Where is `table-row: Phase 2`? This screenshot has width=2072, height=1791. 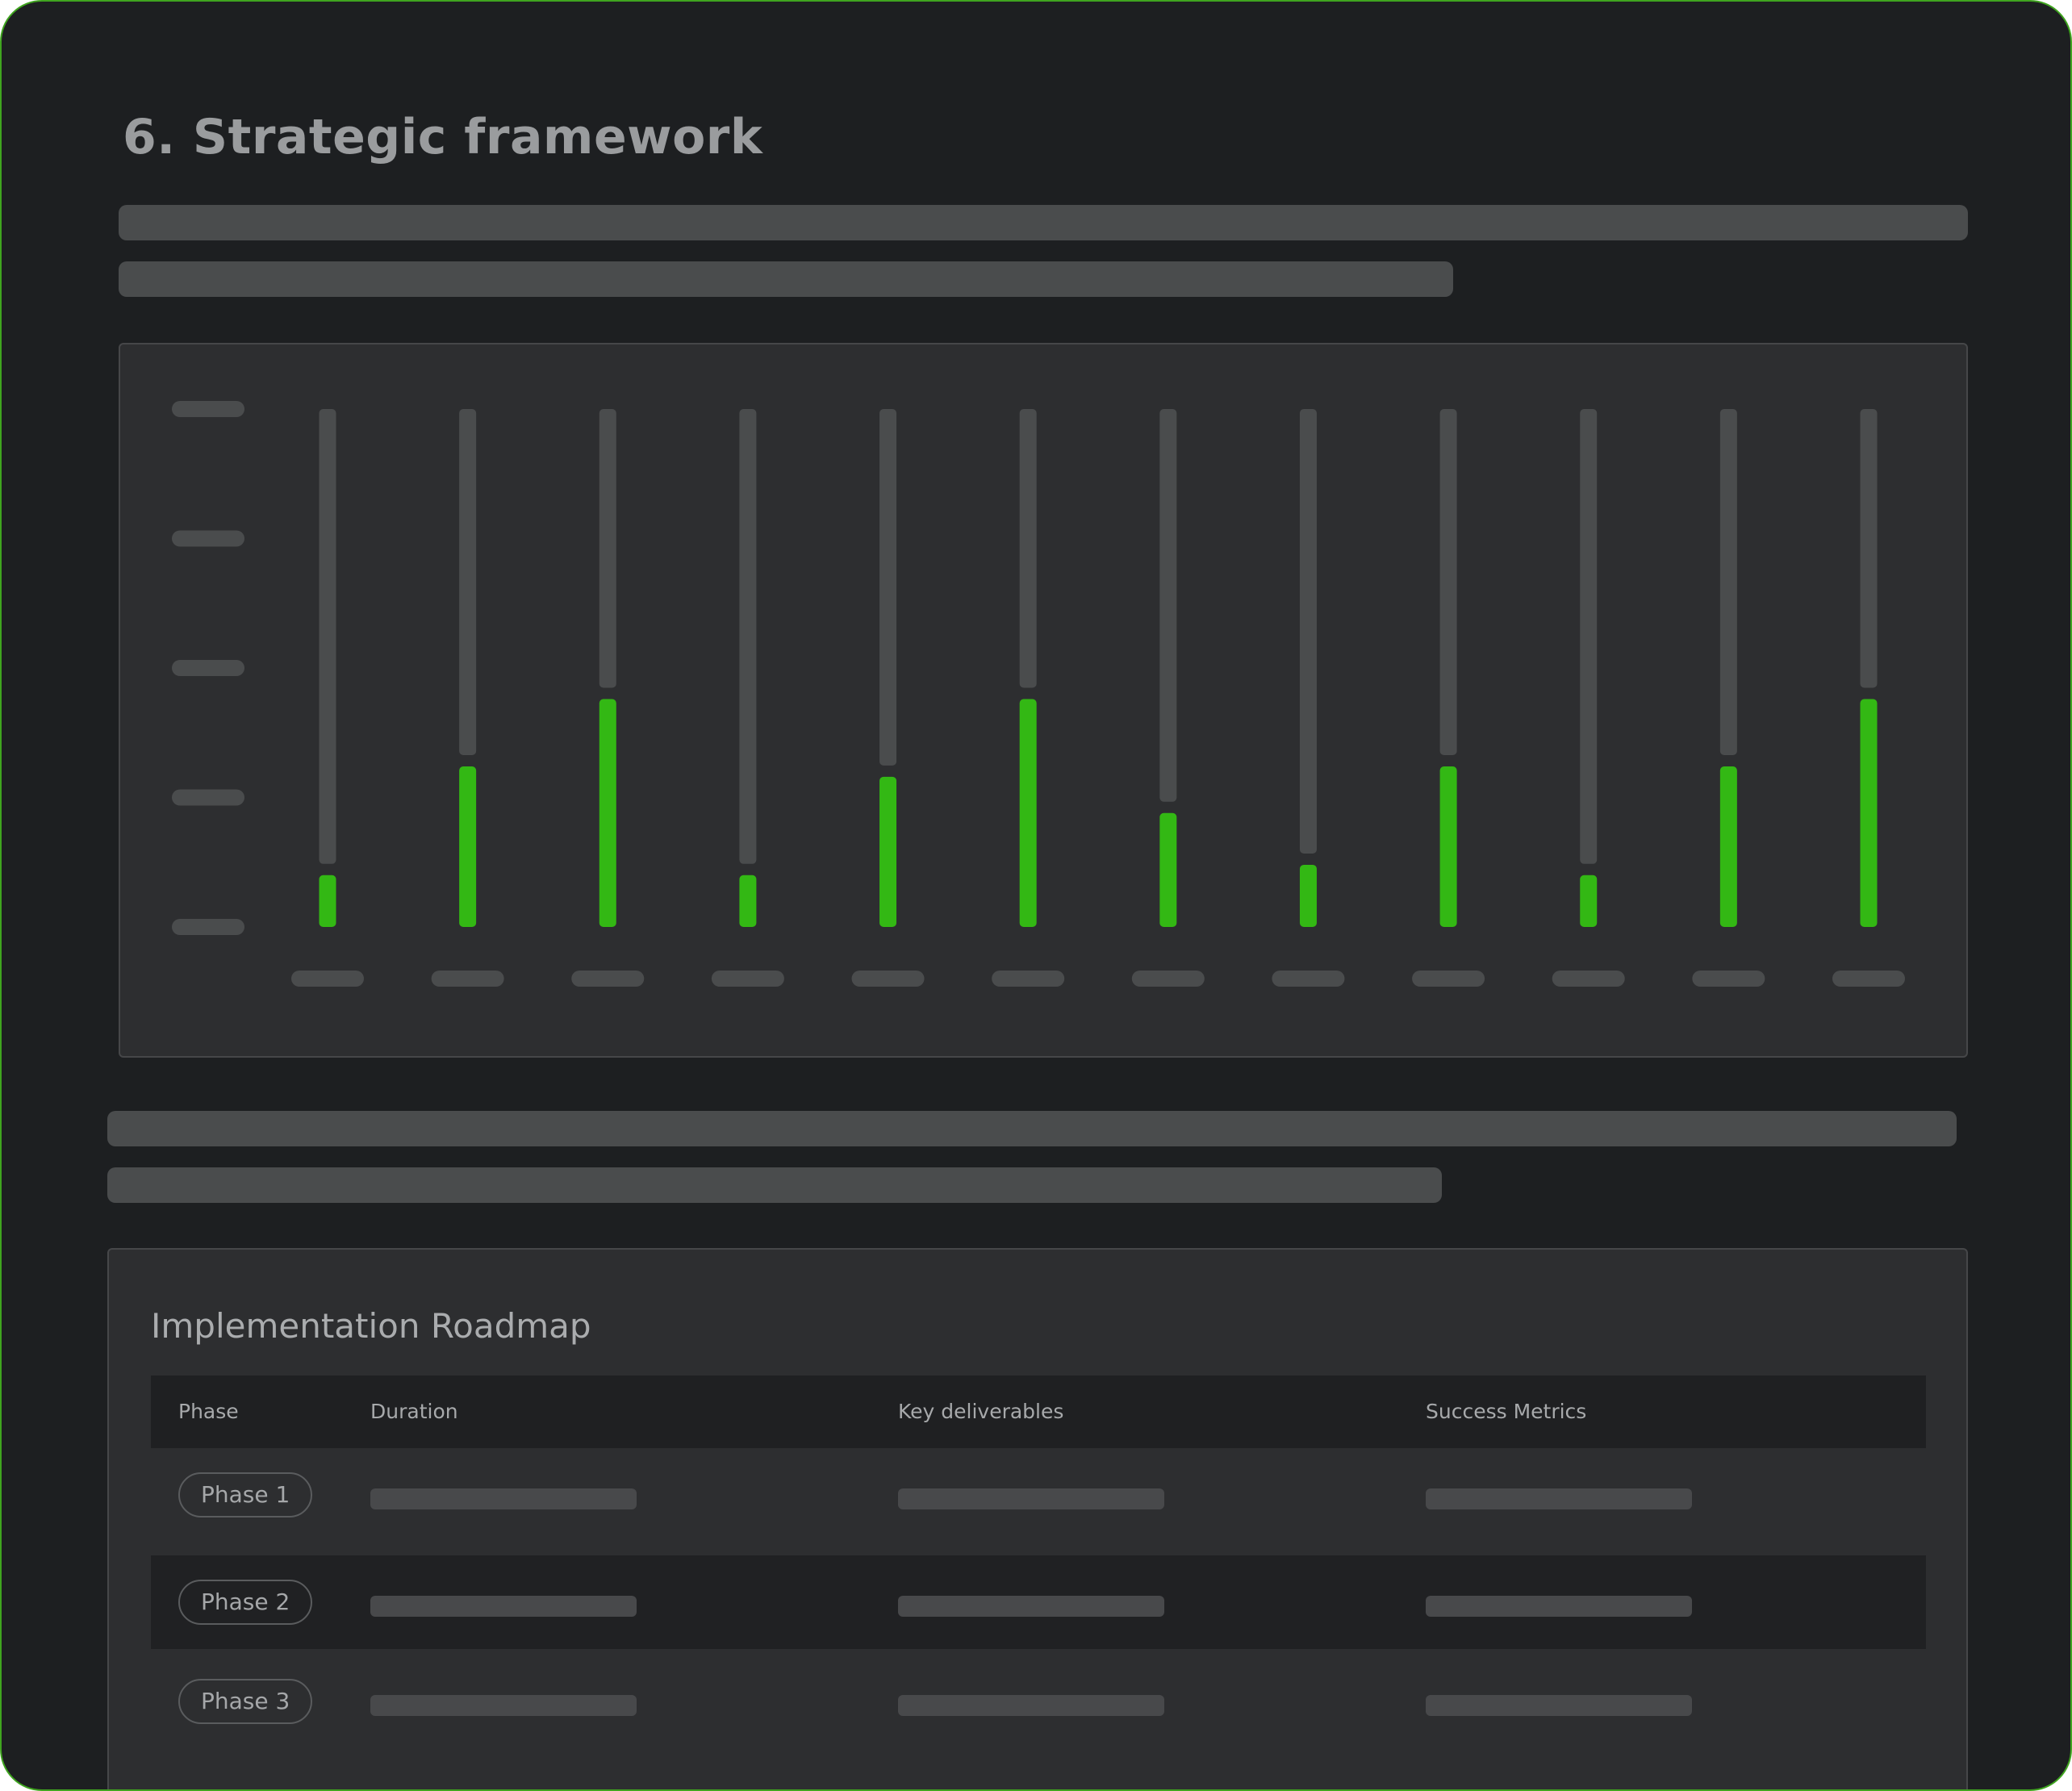 table-row: Phase 2 is located at coordinates (1038, 1602).